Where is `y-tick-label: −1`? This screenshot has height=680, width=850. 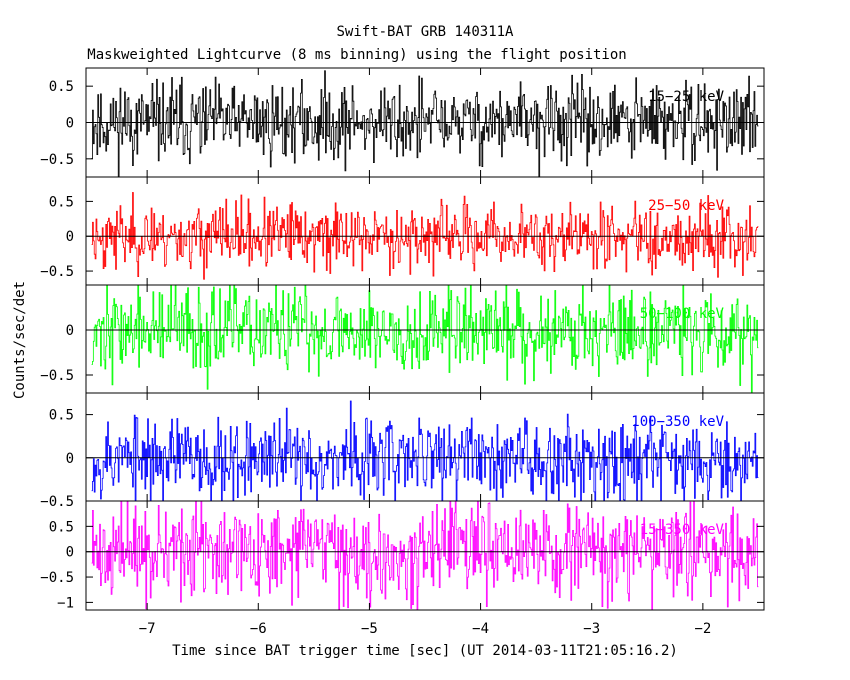
y-tick-label: −1 is located at coordinates (65, 603).